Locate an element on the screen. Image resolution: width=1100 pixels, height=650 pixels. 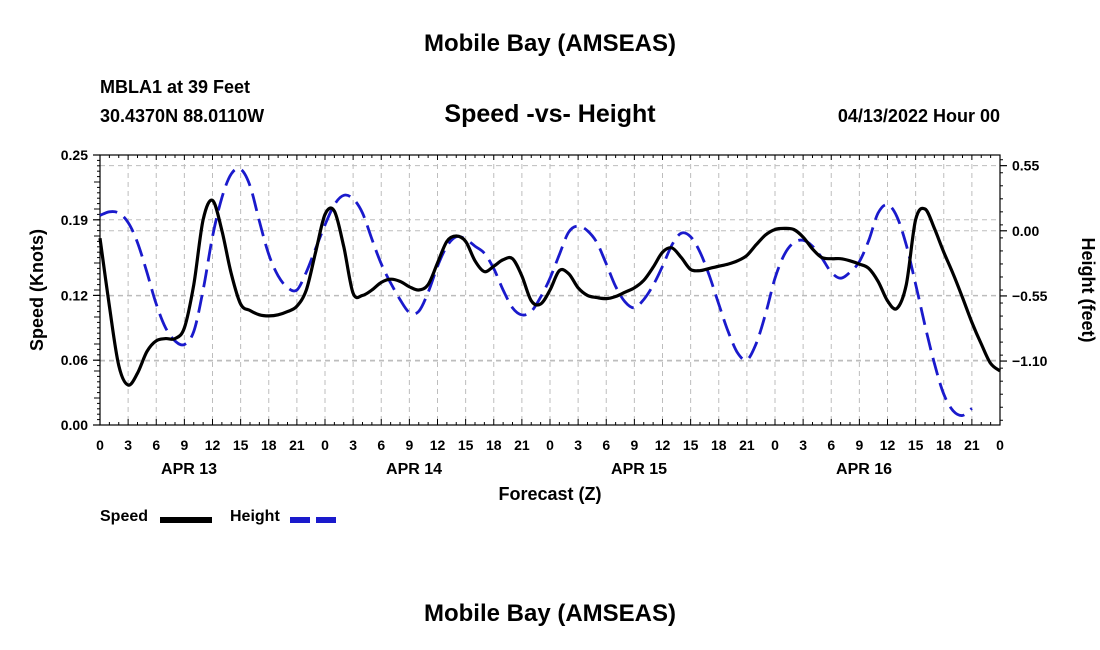
y-left-axis-label: Speed (Knots) is located at coordinates (37, 290).